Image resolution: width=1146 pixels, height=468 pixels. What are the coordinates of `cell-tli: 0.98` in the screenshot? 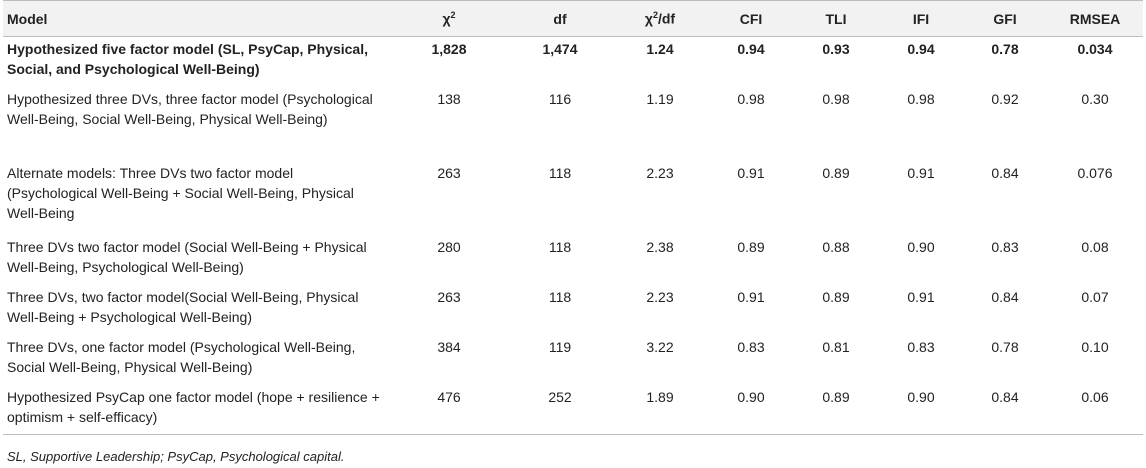 It's located at (836, 98).